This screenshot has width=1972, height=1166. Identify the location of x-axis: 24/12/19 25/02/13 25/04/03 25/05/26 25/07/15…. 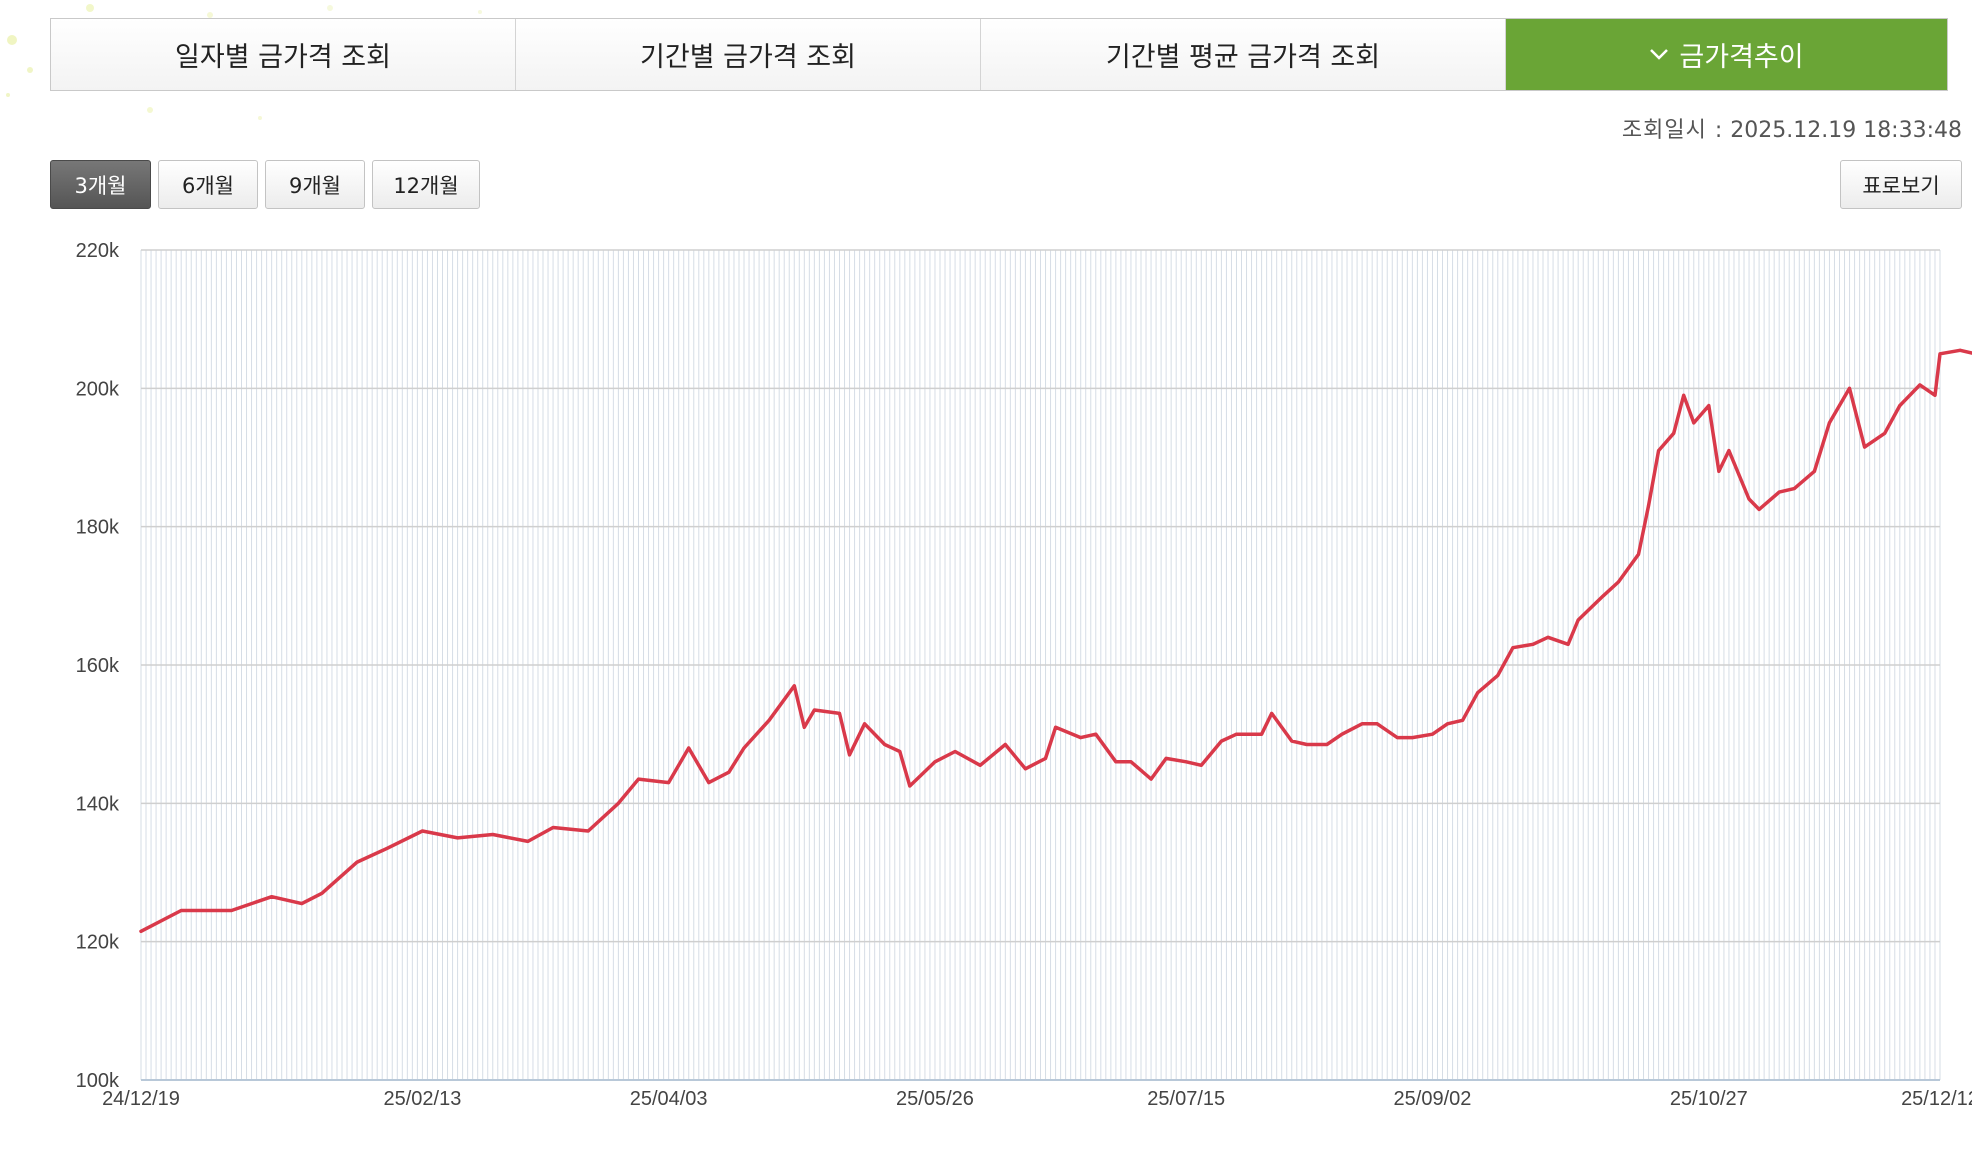
(1037, 1094).